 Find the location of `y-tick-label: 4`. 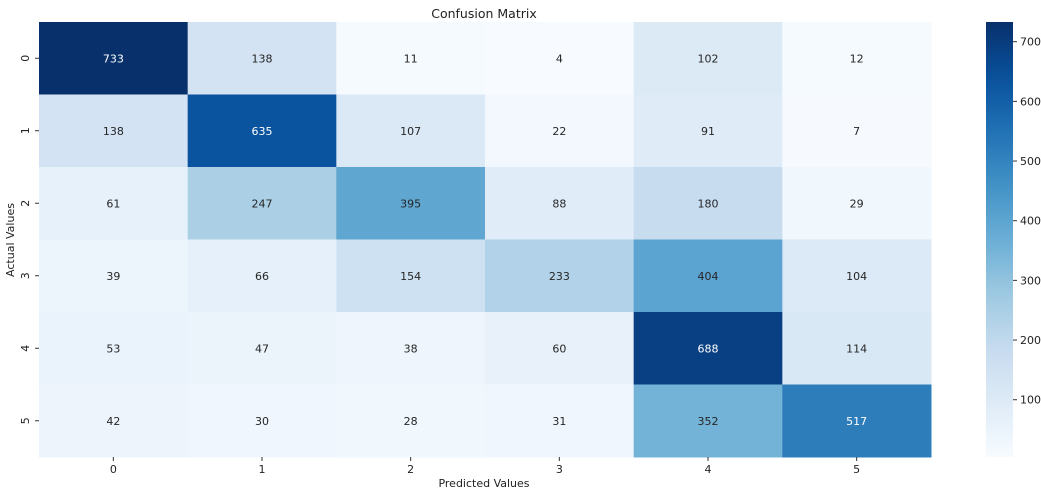

y-tick-label: 4 is located at coordinates (25, 348).